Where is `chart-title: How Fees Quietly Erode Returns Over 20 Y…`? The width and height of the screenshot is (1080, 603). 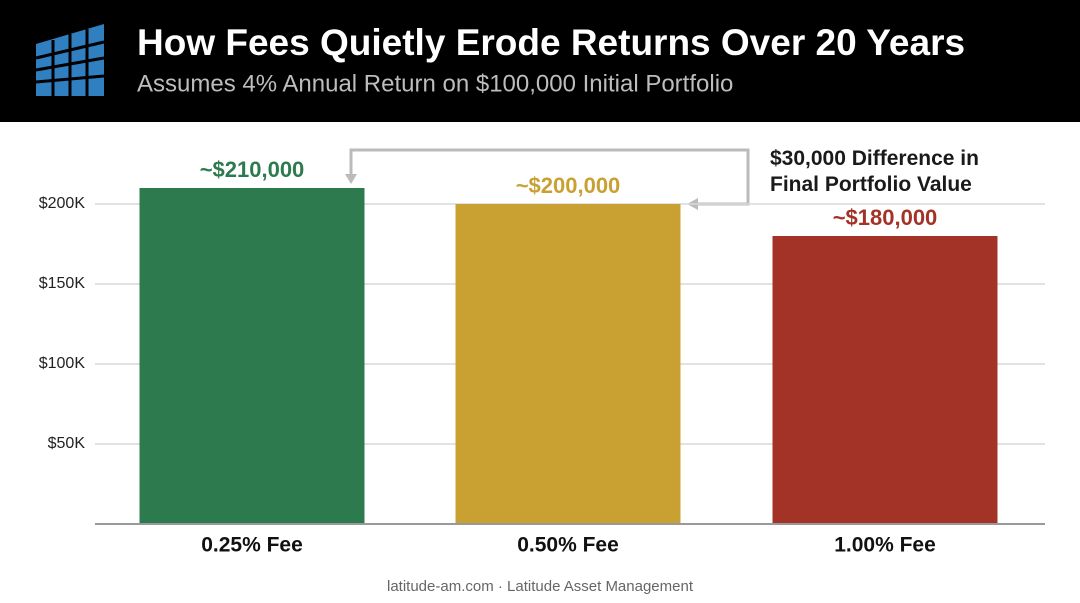 chart-title: How Fees Quietly Erode Returns Over 20 Y… is located at coordinates (551, 42).